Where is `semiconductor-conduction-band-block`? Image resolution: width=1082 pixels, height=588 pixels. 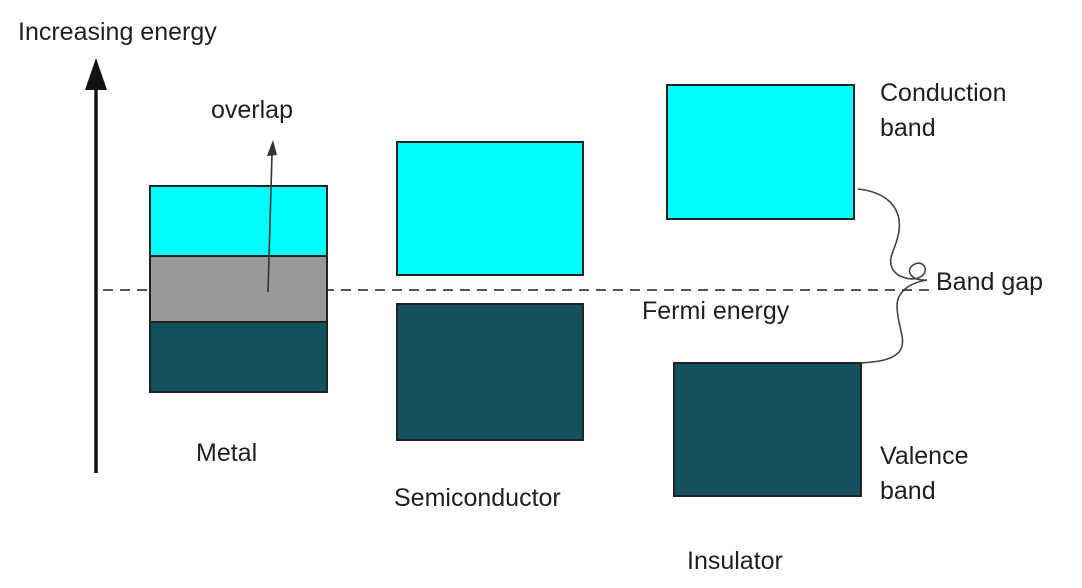 semiconductor-conduction-band-block is located at coordinates (490, 208).